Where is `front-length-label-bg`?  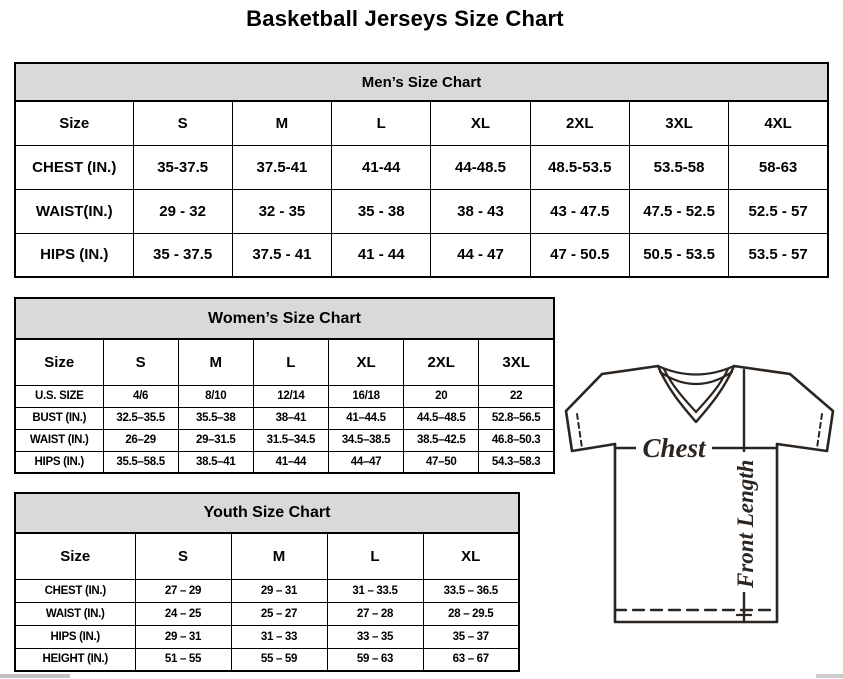
front-length-label-bg is located at coordinates (746, 522).